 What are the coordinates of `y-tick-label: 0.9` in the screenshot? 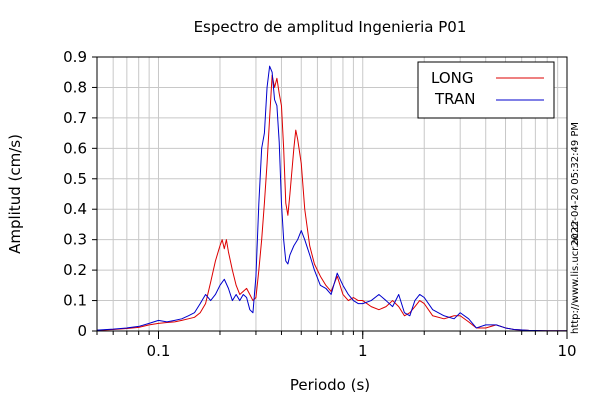 It's located at (75, 57).